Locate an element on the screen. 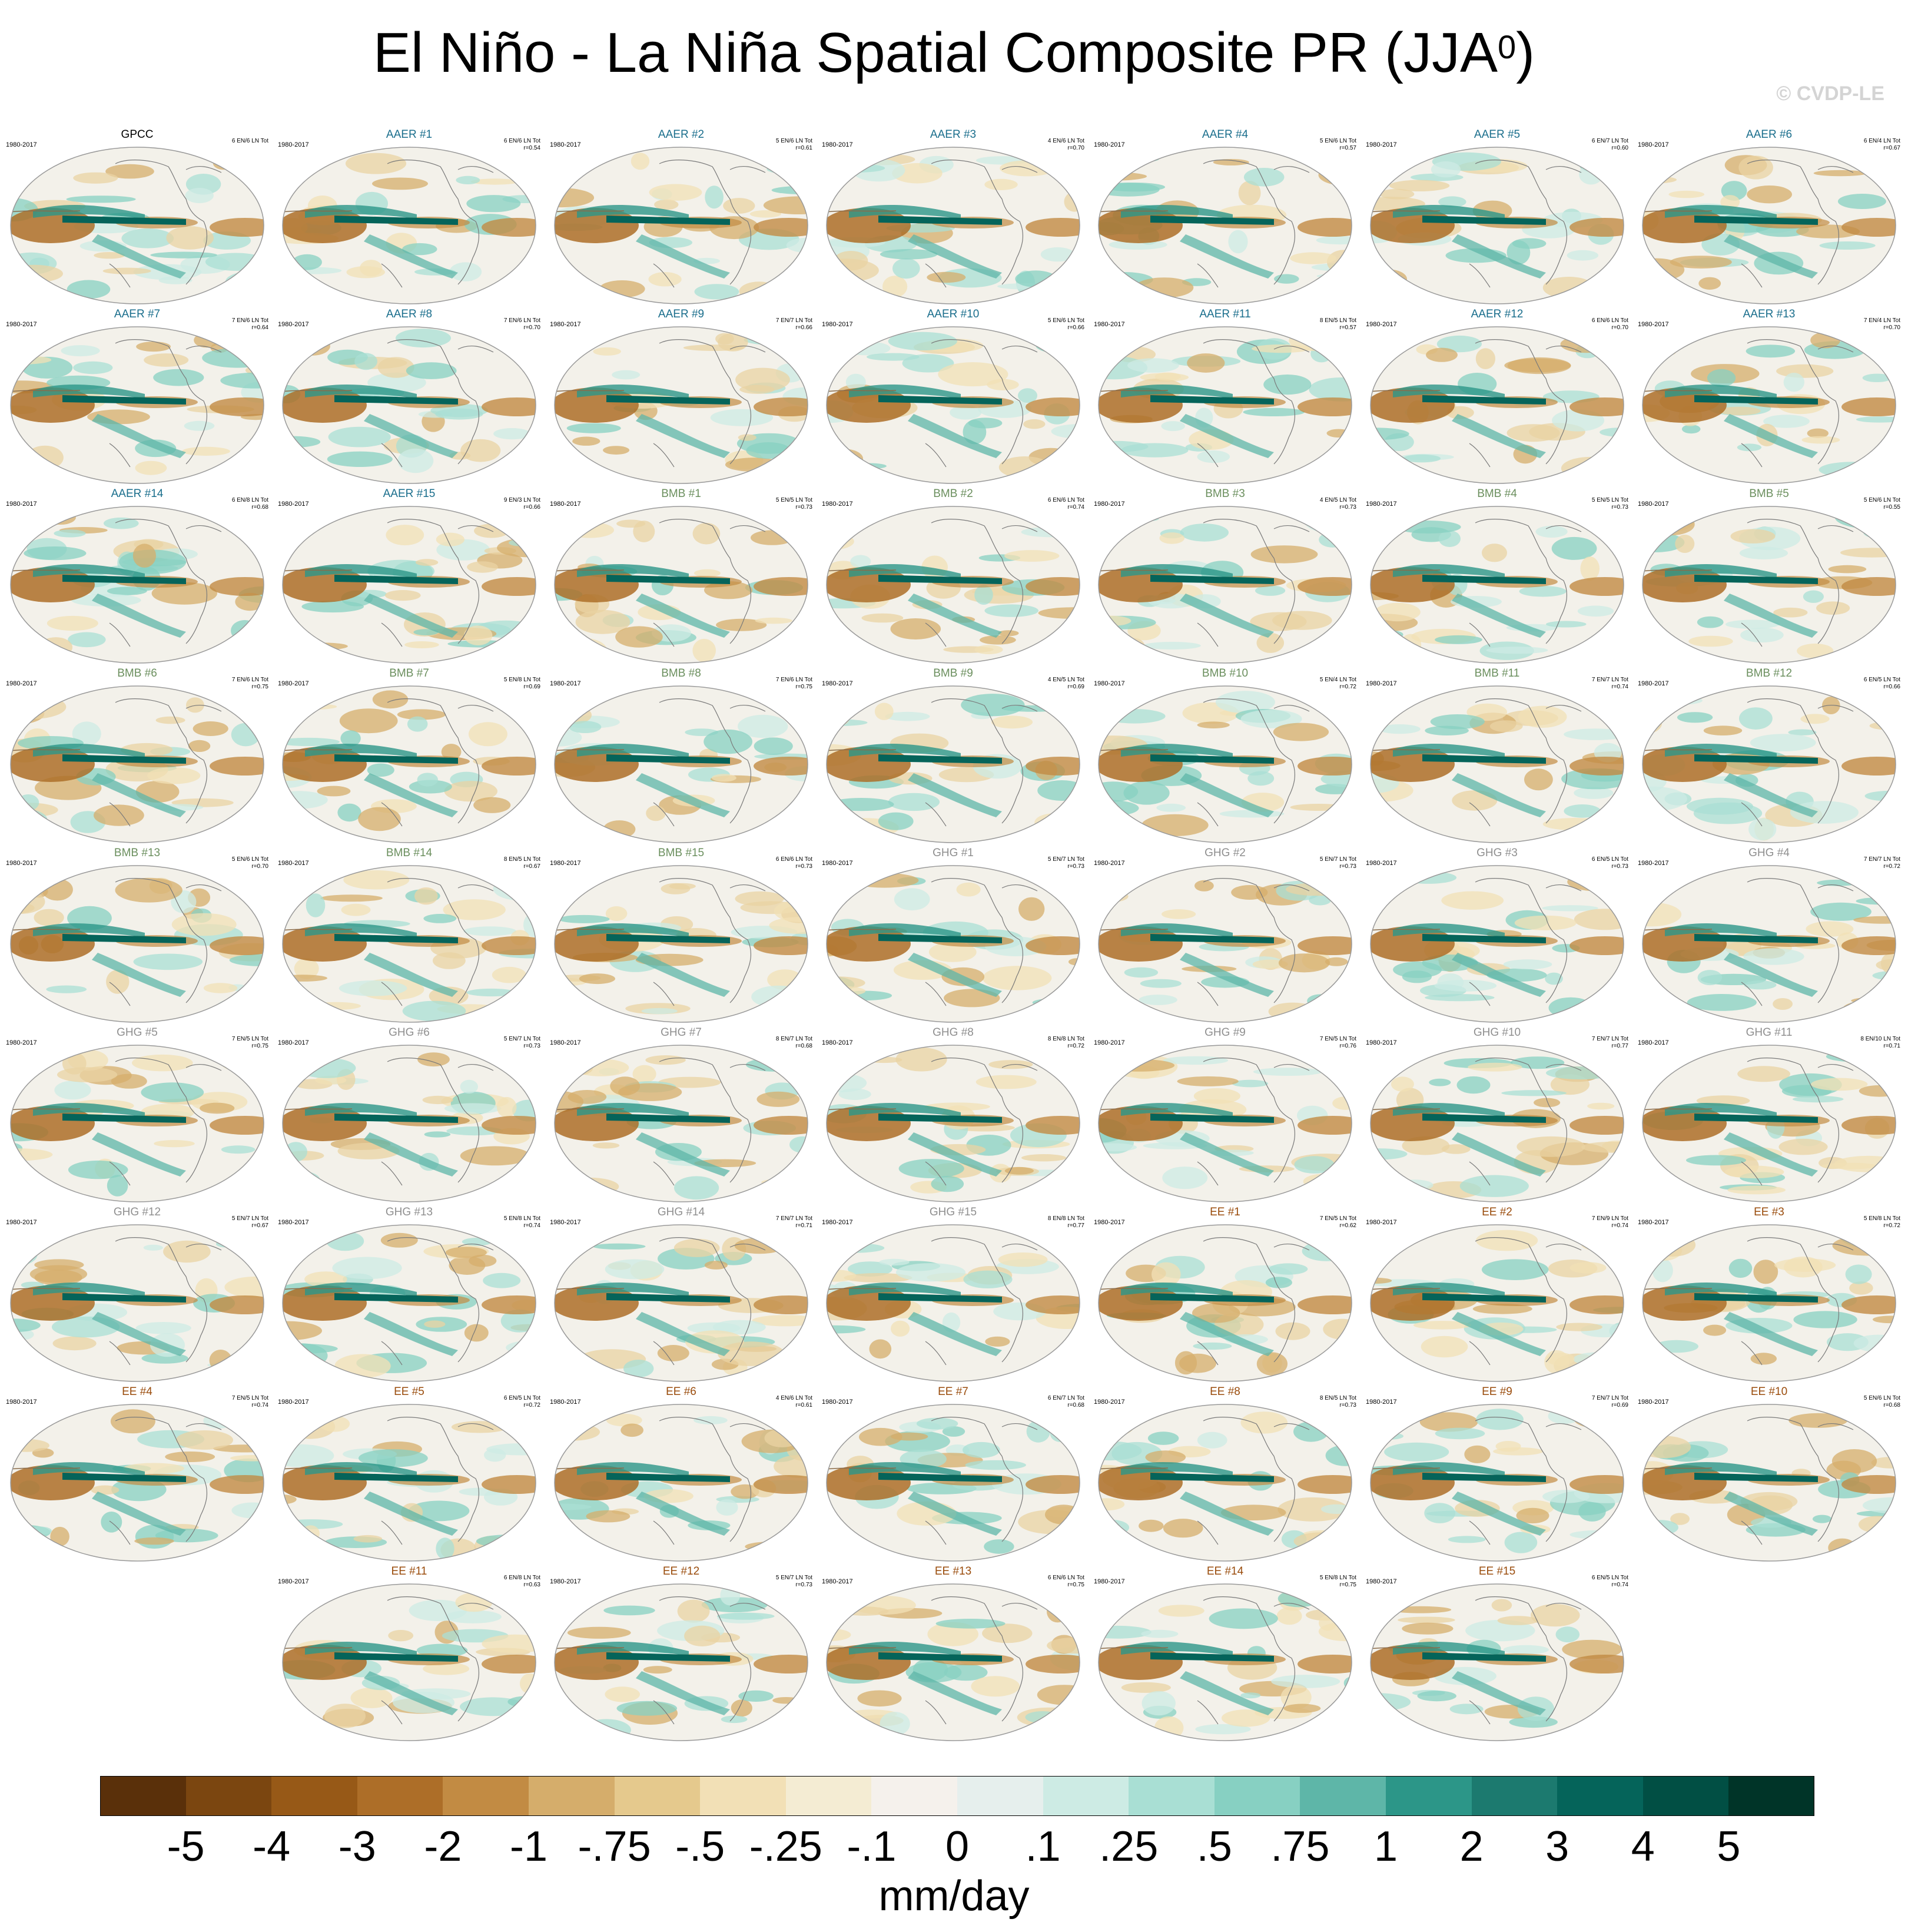  panel-stats: 7 EN/9 LN Tot r=0.74 is located at coordinates (1610, 1222).